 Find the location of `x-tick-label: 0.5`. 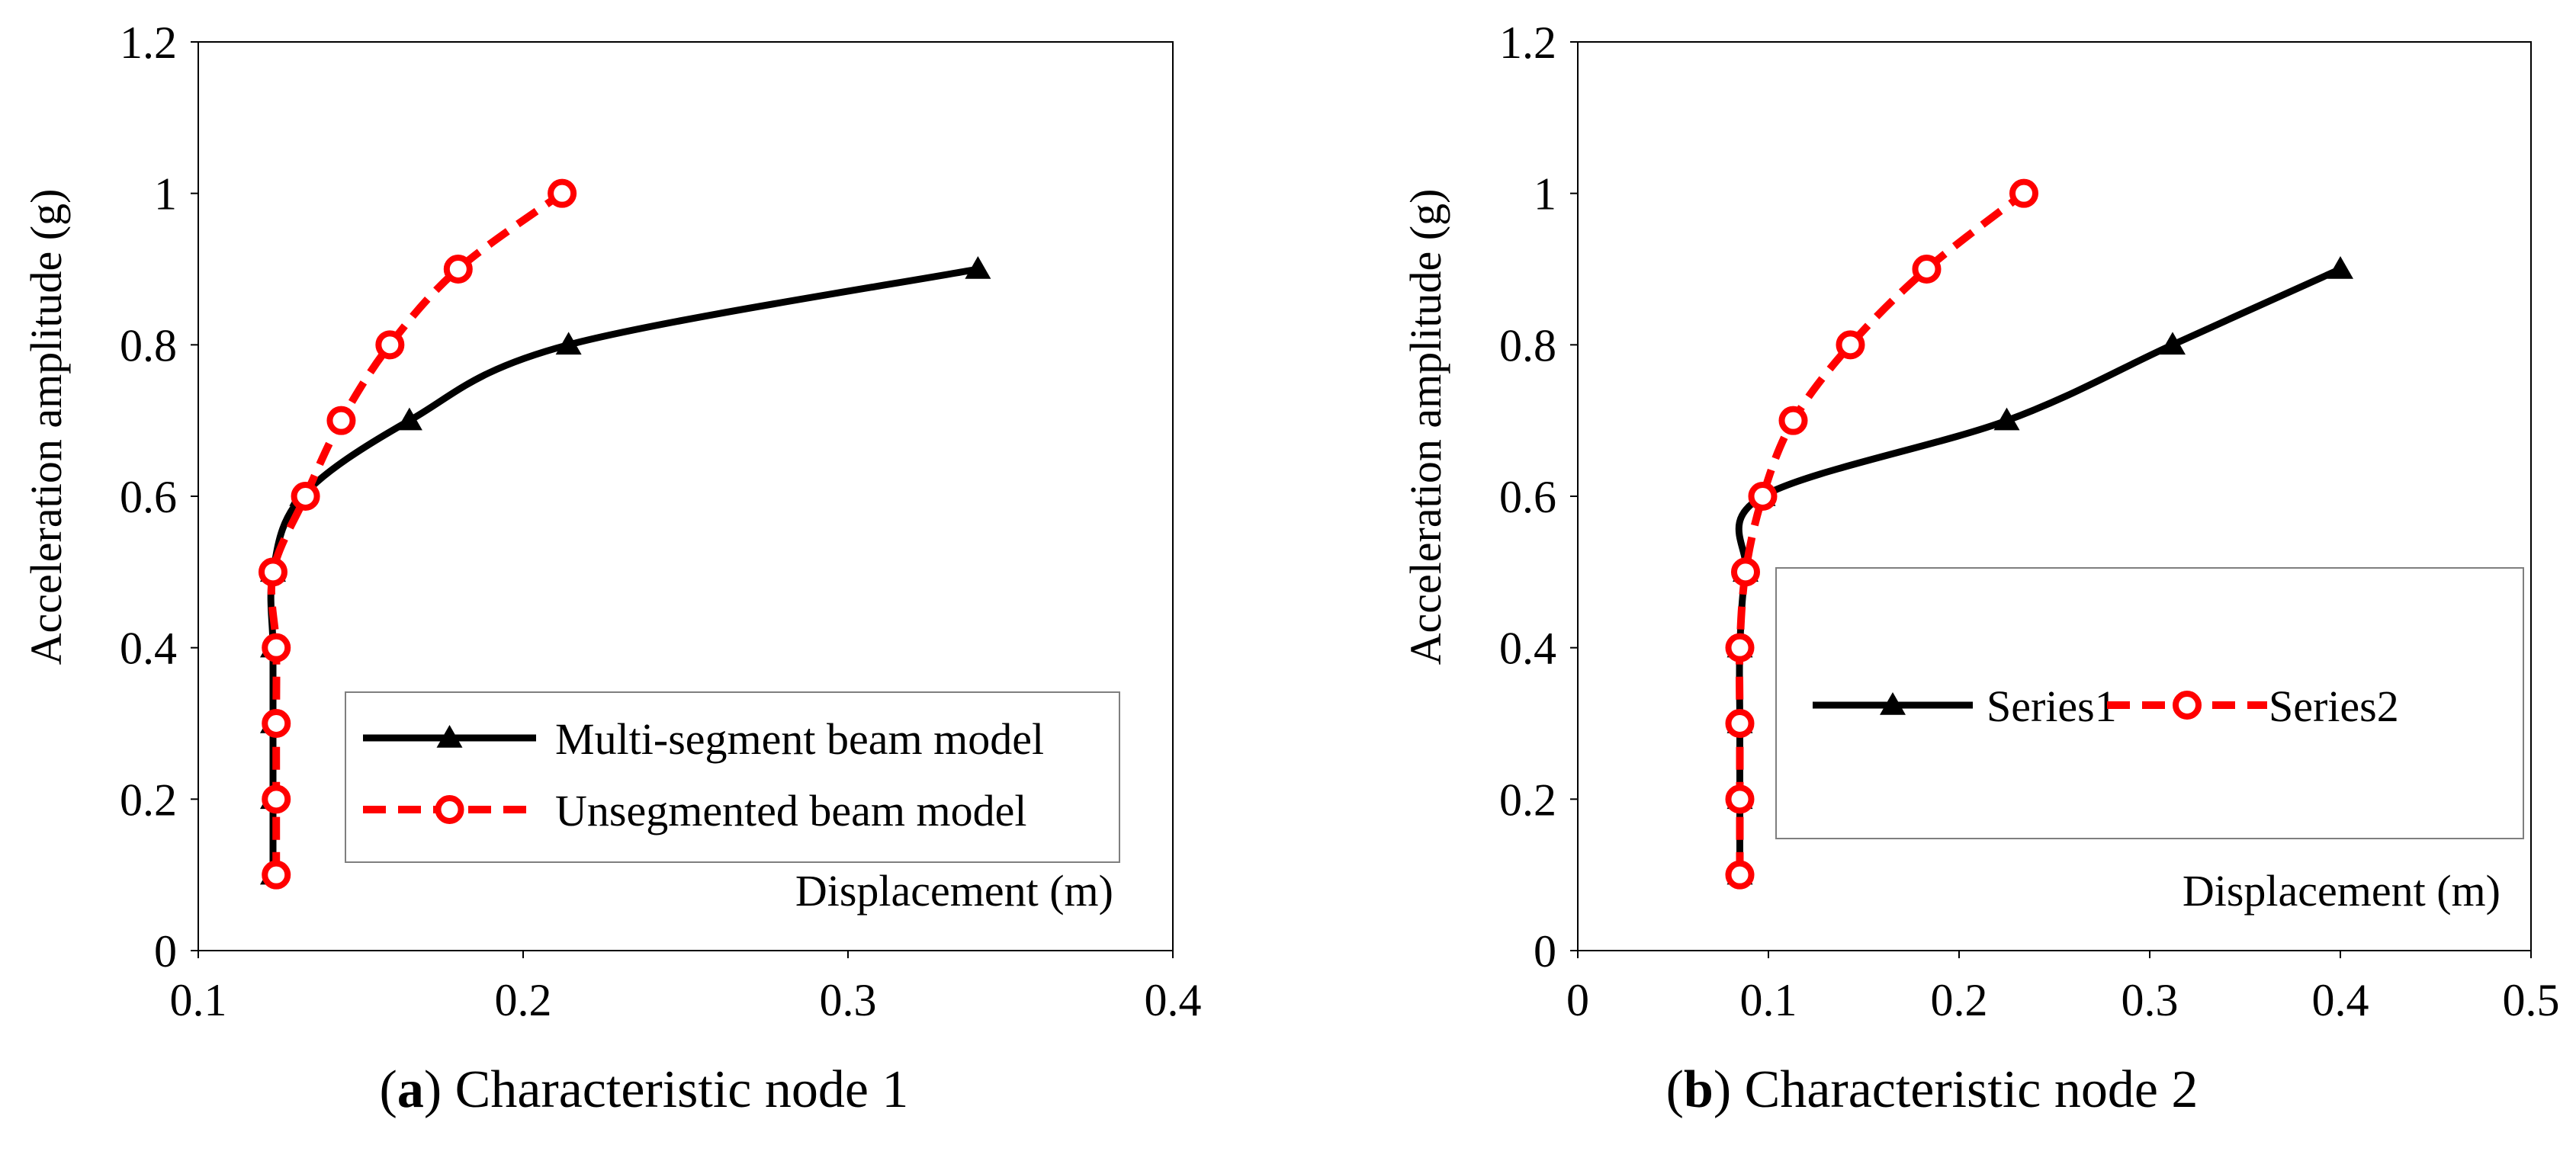

x-tick-label: 0.5 is located at coordinates (2531, 1000).